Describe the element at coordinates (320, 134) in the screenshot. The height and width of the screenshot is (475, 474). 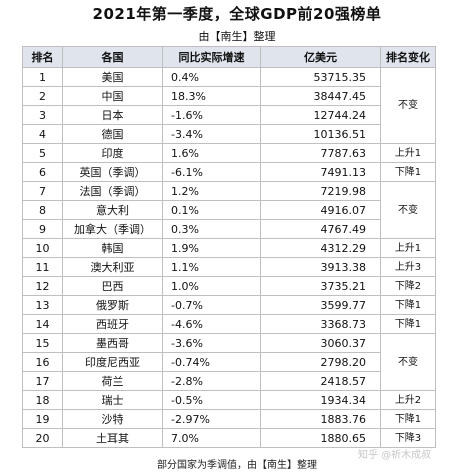
I see `gdp-cell: 10136.51` at that location.